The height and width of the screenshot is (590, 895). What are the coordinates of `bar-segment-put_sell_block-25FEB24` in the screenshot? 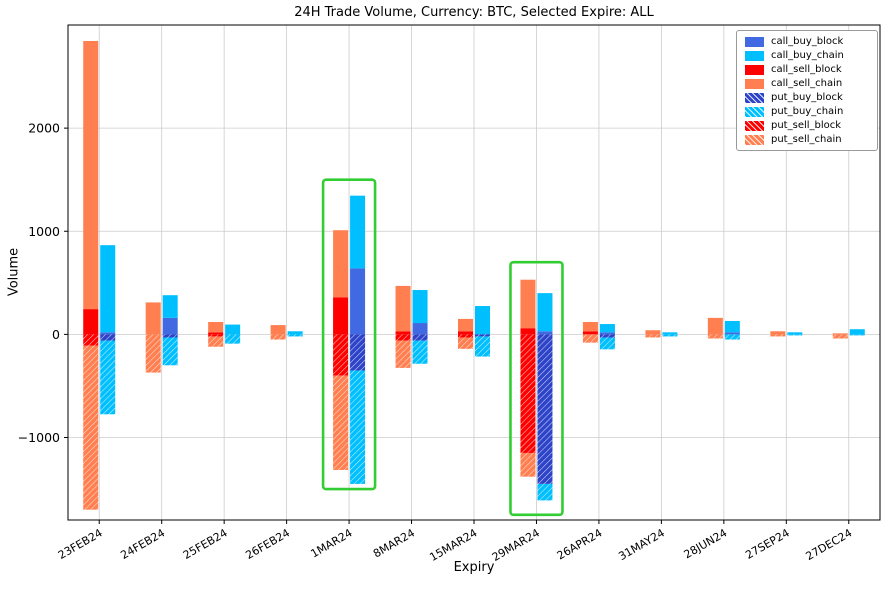 It's located at (216, 335).